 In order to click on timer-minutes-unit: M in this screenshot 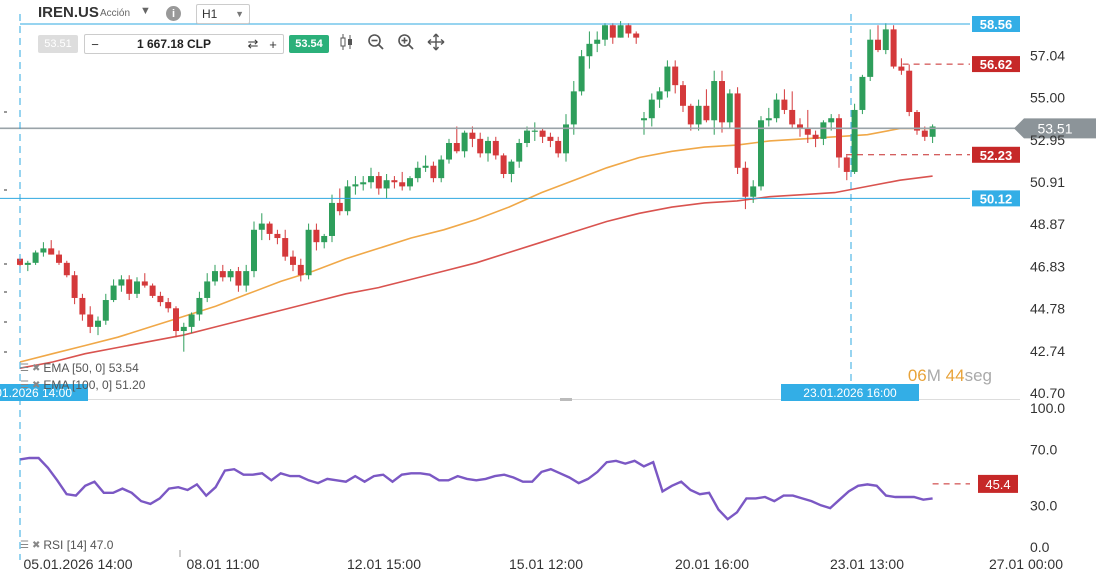, I will do `click(933, 375)`.